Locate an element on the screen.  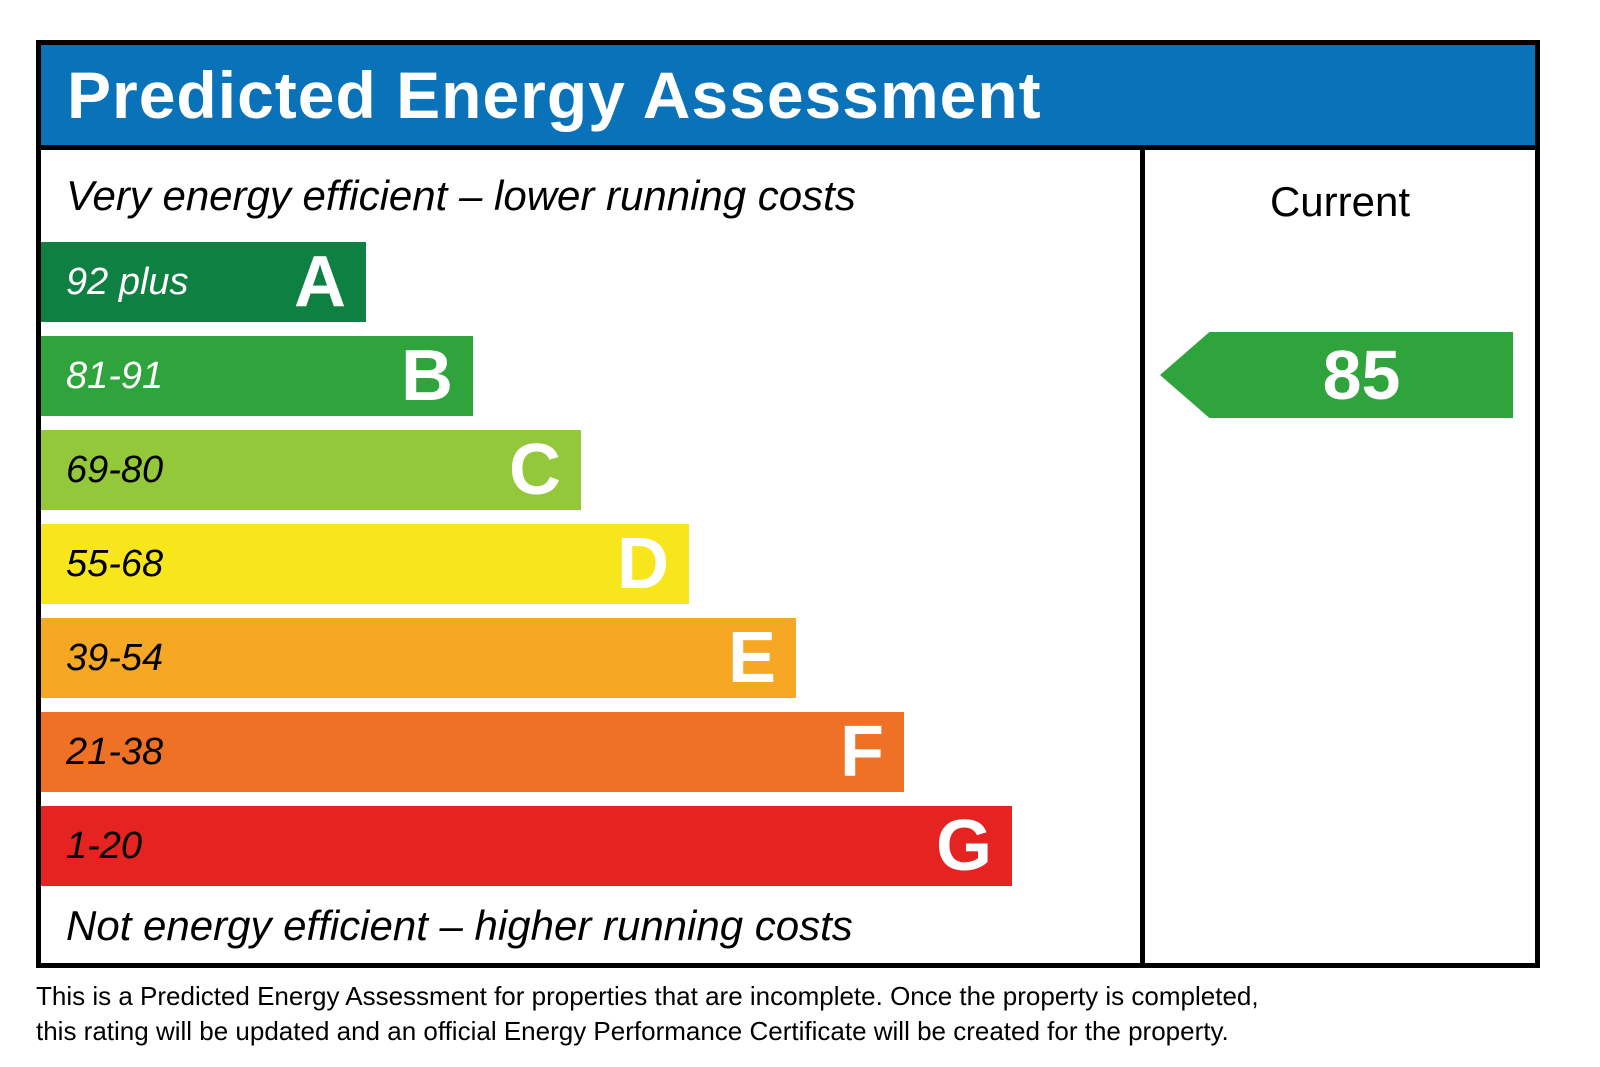
band-row: 1-20 G is located at coordinates (590, 846).